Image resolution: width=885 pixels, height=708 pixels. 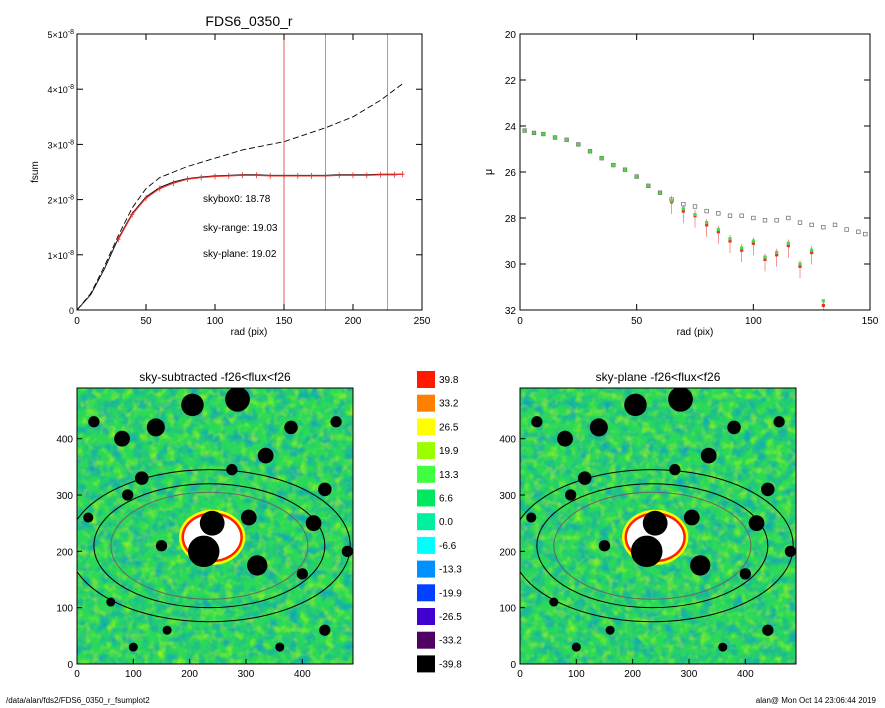 I want to click on sky-subtracted-ytick-label: 0, so click(x=70, y=665).